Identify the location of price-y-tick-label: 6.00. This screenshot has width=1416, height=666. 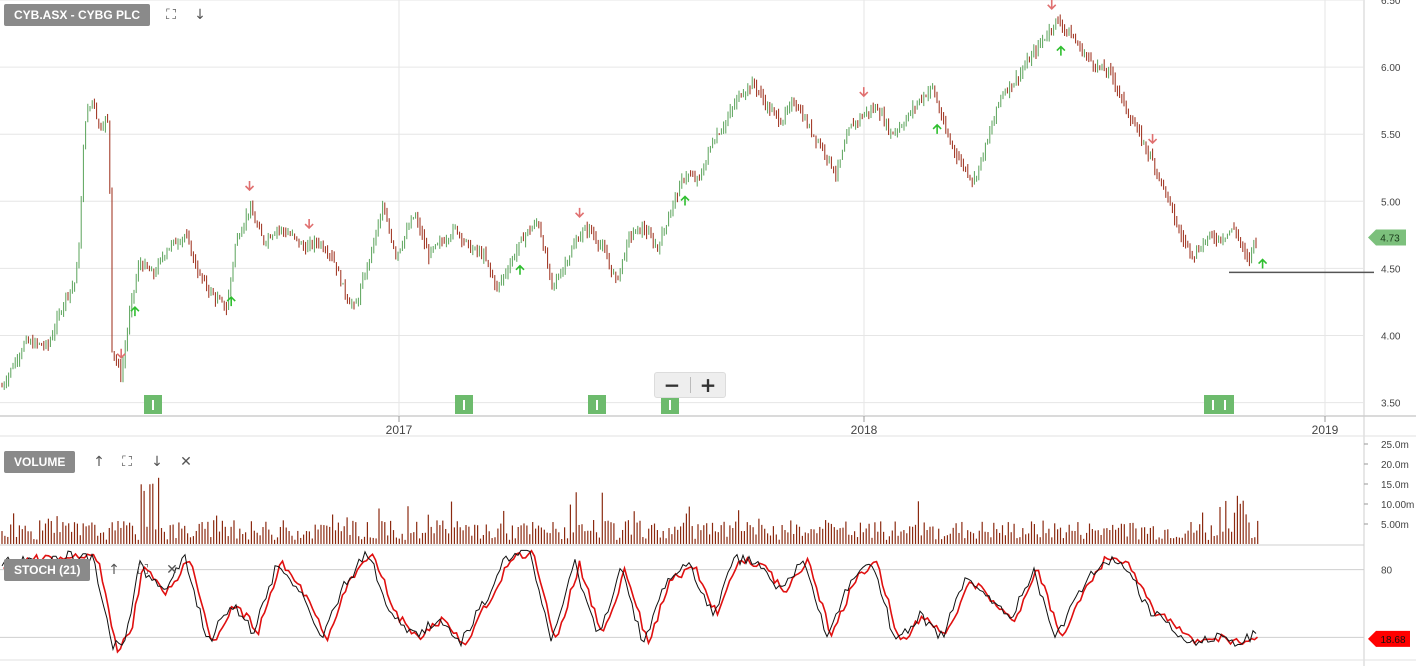
(1391, 68).